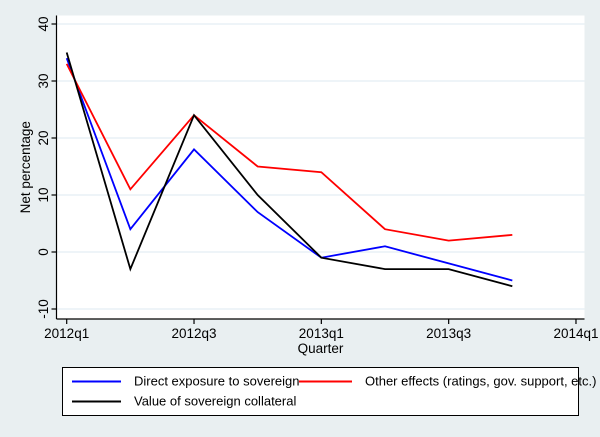 Image resolution: width=600 pixels, height=437 pixels. I want to click on x-axis-title: Quarter, so click(321, 348).